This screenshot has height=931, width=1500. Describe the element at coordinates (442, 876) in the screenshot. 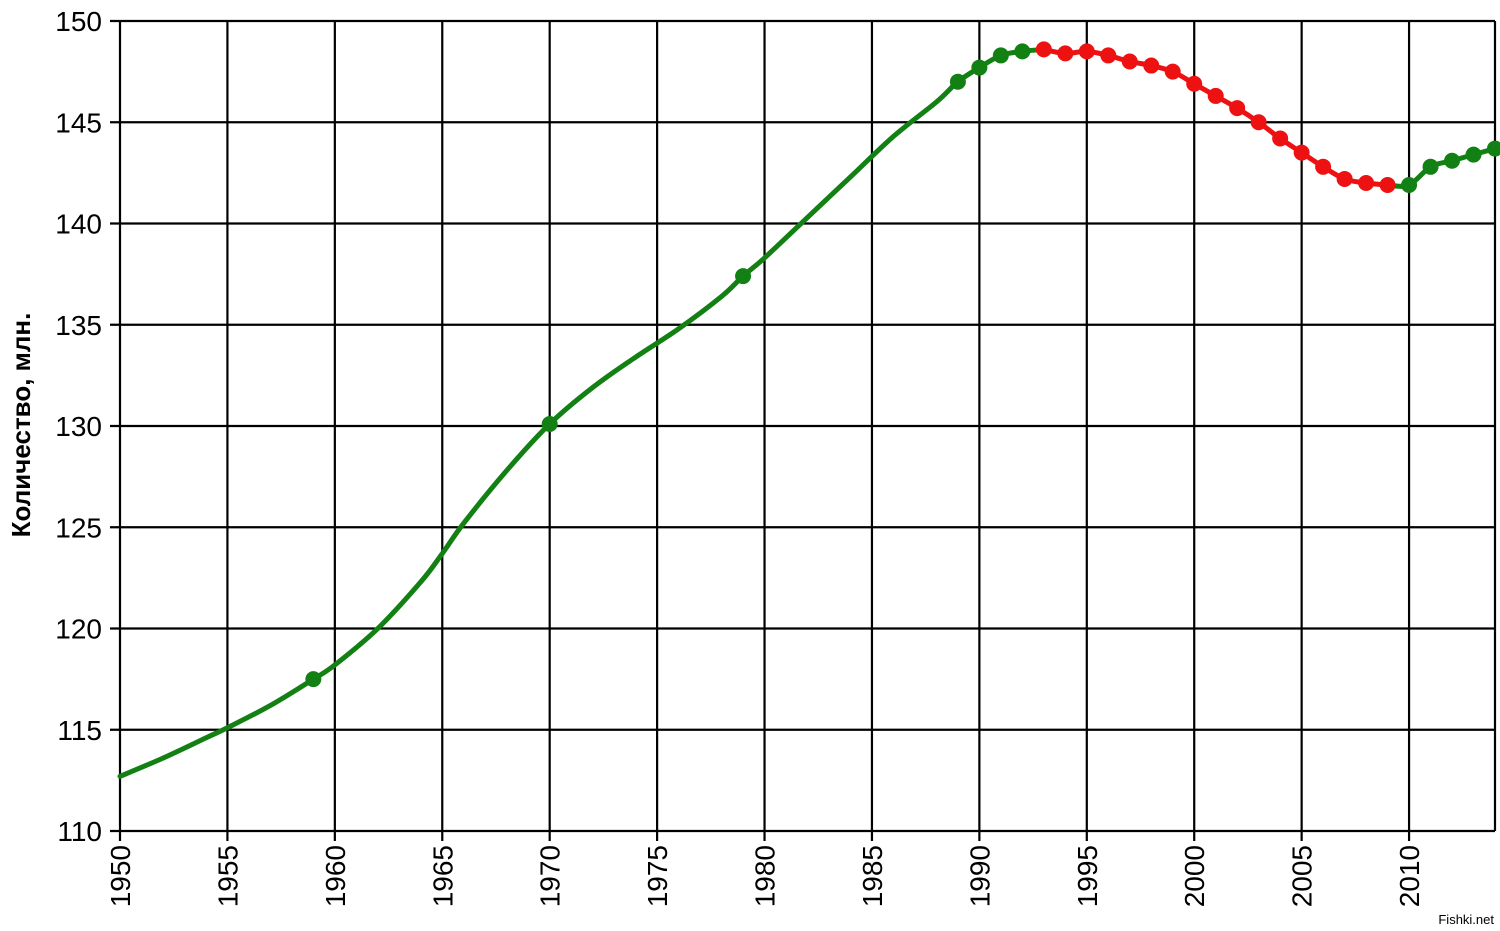

I see `x-tick-label: 1965` at that location.